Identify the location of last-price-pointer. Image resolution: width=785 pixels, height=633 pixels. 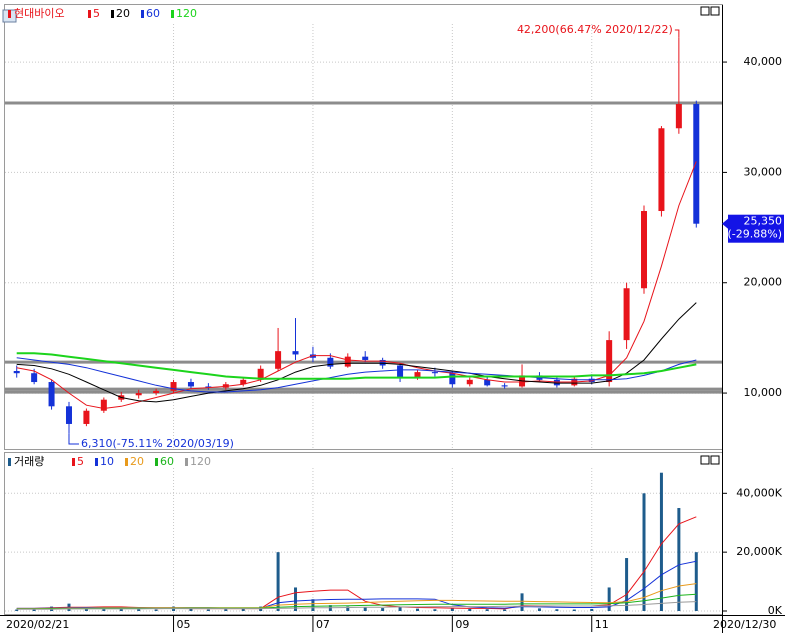
(725, 223).